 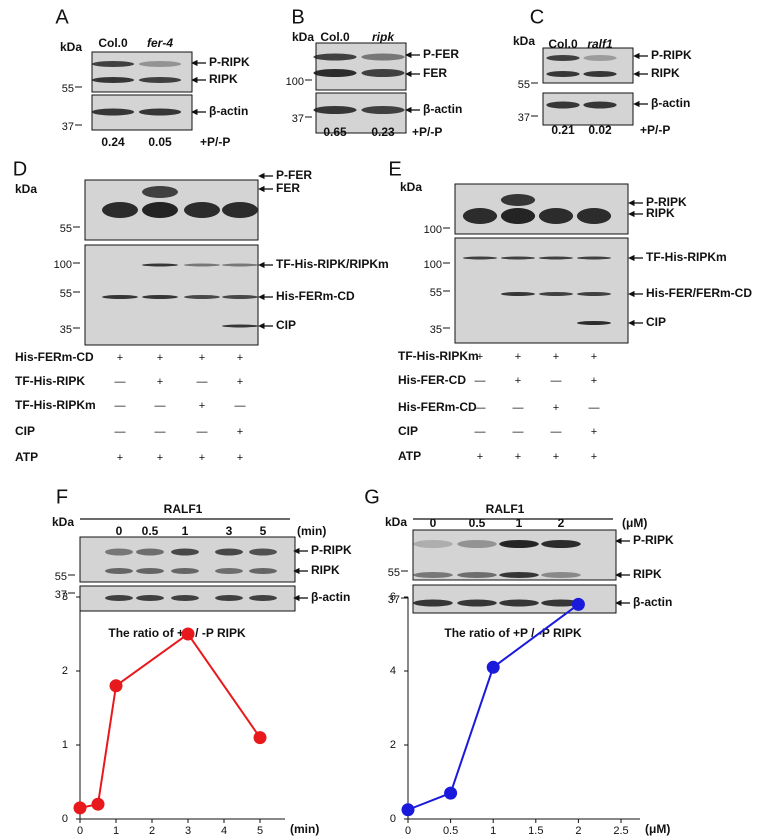 I want to click on ratio-value: 0.23, so click(x=383, y=132).